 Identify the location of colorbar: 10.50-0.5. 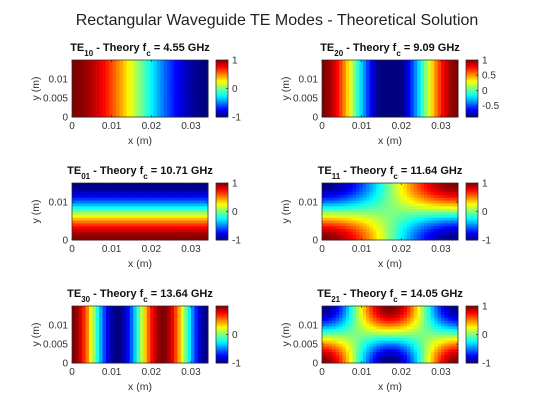
(482, 87).